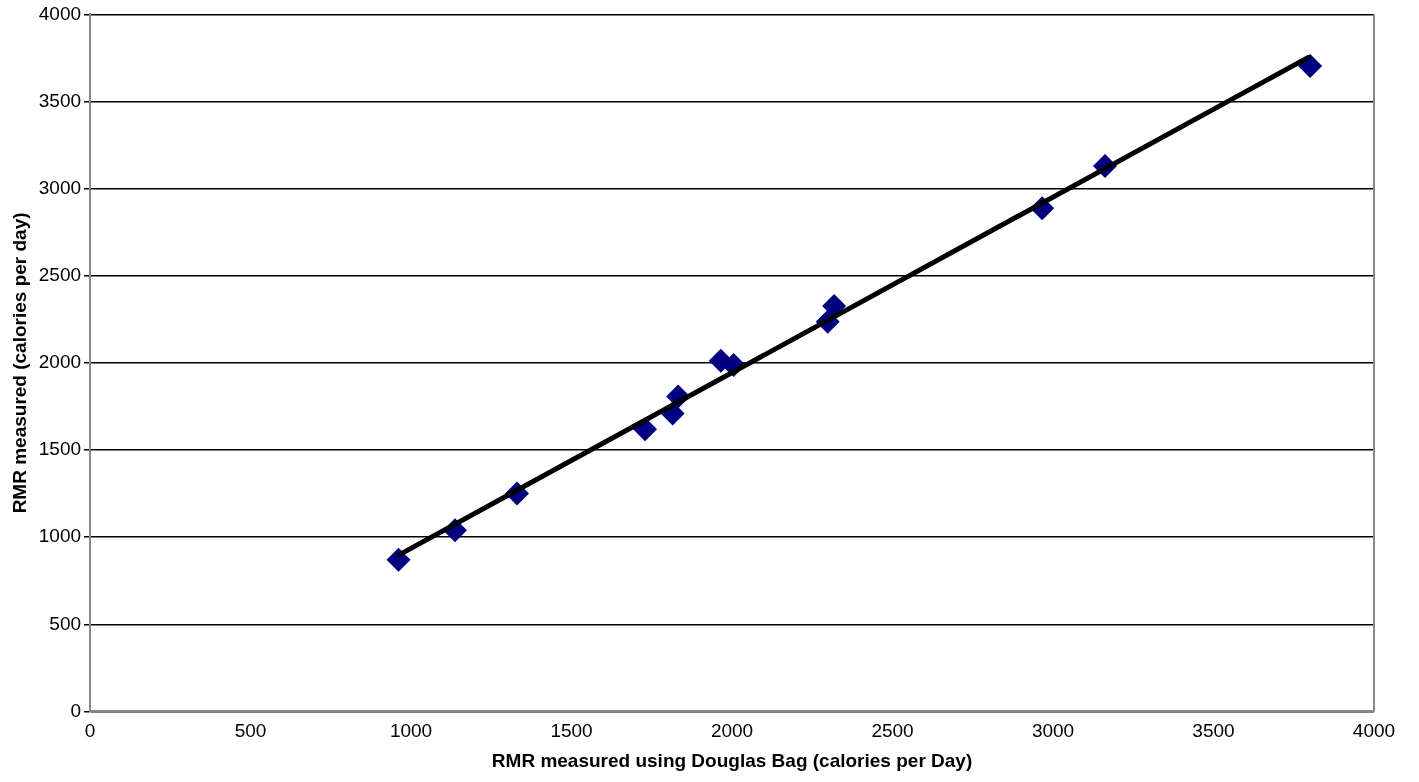  Describe the element at coordinates (571, 731) in the screenshot. I see `x-tick-label: 1500` at that location.